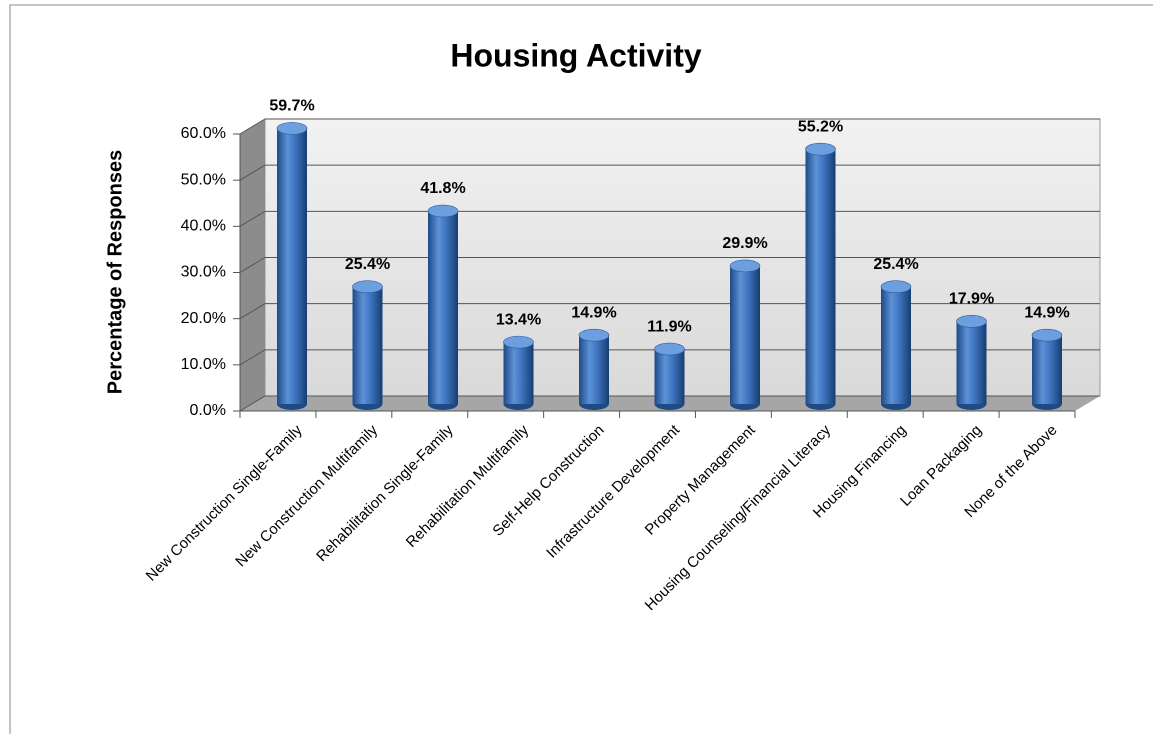  I want to click on y-axis-label: Percentage of Responses, so click(115, 272).